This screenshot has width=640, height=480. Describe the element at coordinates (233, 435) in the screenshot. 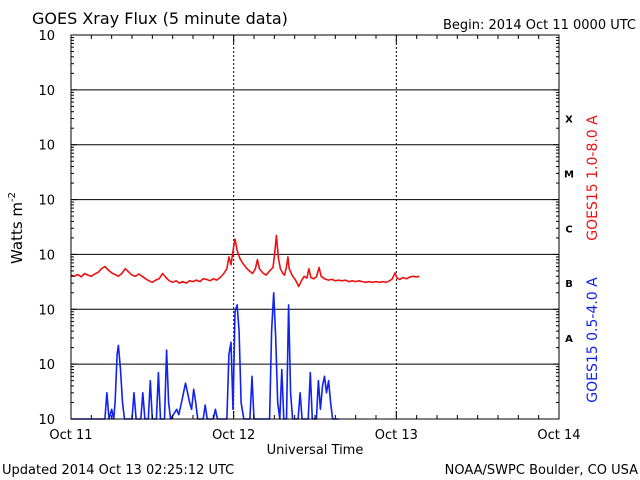

I see `x-tick-label: Oct 12` at that location.